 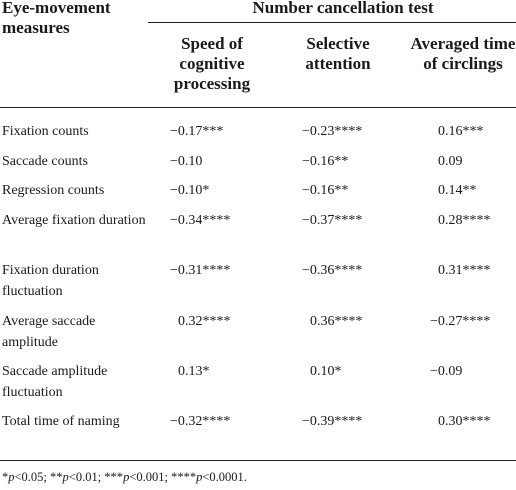 What do you see at coordinates (450, 161) in the screenshot?
I see `cell-circlings: 0.09` at bounding box center [450, 161].